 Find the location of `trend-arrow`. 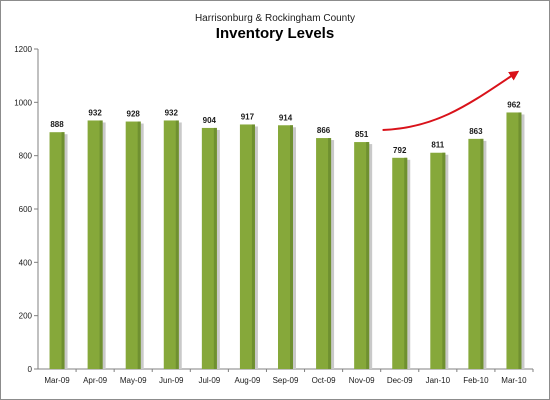

trend-arrow is located at coordinates (451, 100).